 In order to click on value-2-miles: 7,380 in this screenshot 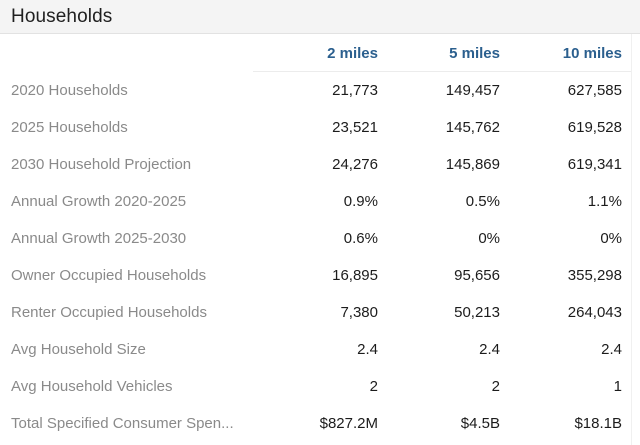, I will do `click(359, 312)`.